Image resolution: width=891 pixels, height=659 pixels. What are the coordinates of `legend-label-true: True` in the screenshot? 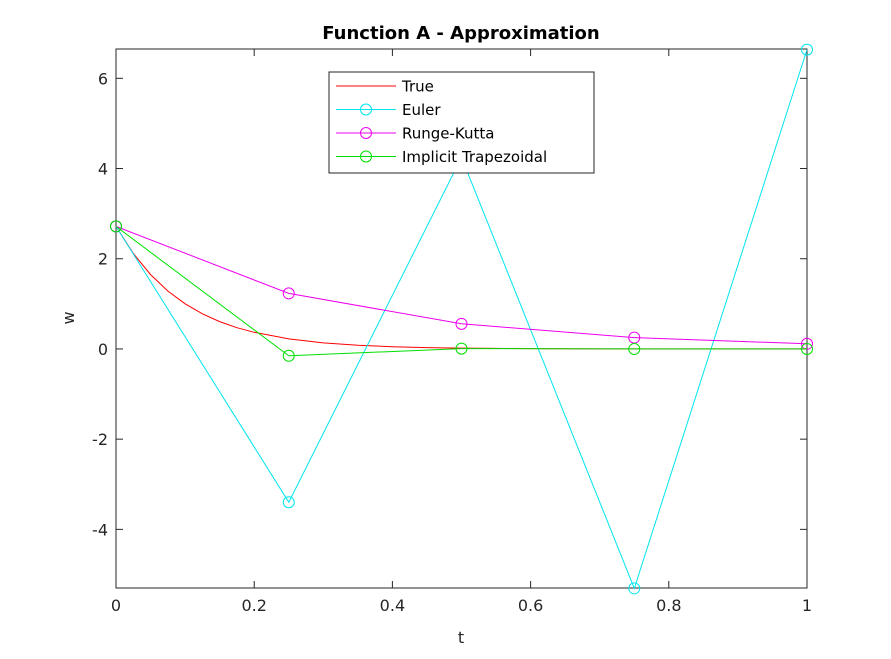 It's located at (417, 87).